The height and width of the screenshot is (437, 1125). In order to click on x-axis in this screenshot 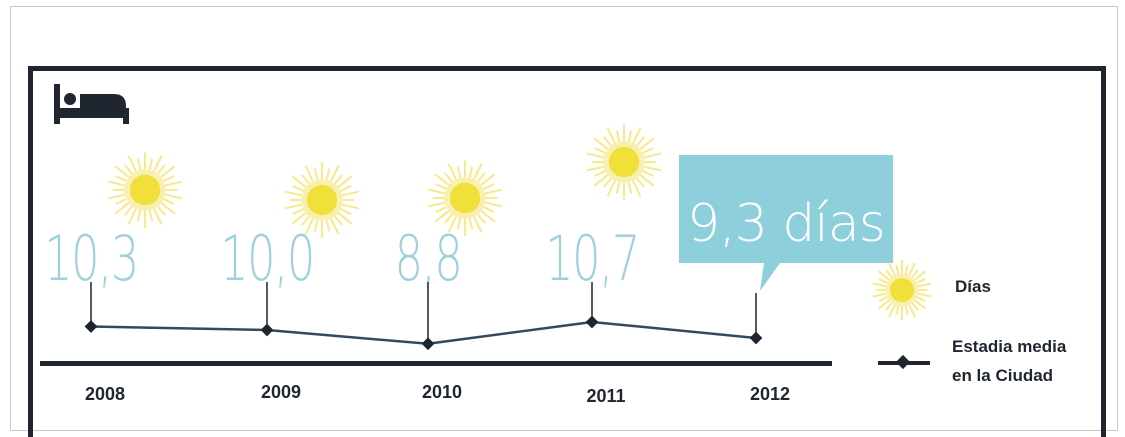, I will do `click(436, 363)`.